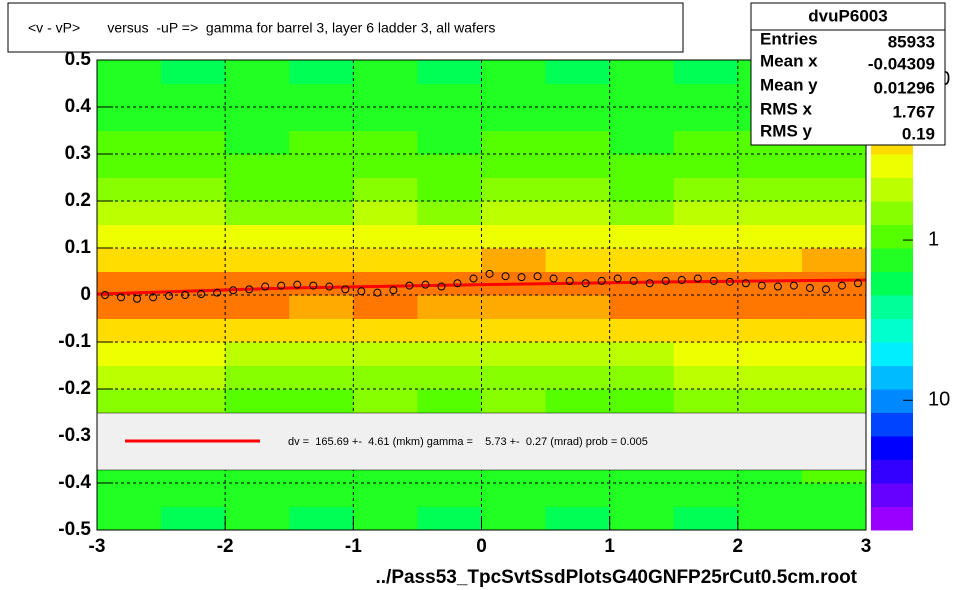  What do you see at coordinates (789, 38) in the screenshot?
I see `stats-label: Entries` at bounding box center [789, 38].